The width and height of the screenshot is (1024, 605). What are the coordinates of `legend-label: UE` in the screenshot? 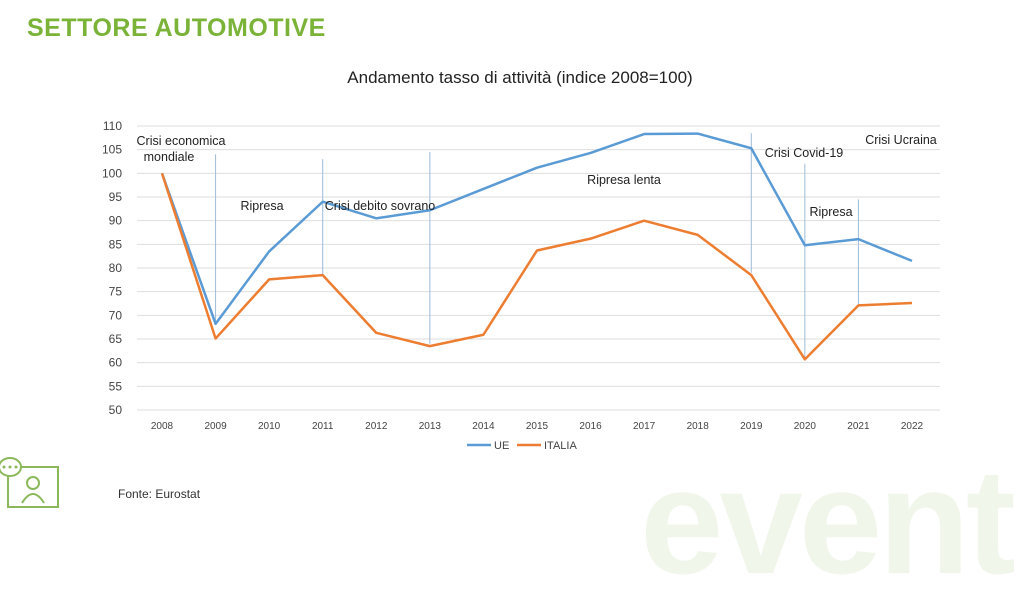 It's located at (501, 446).